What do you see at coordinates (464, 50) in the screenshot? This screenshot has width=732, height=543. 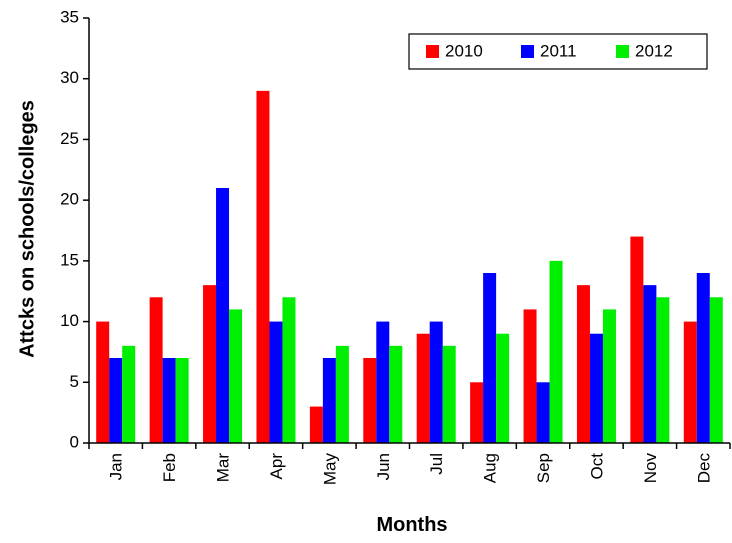 I see `legend-label-2010: 2010` at bounding box center [464, 50].